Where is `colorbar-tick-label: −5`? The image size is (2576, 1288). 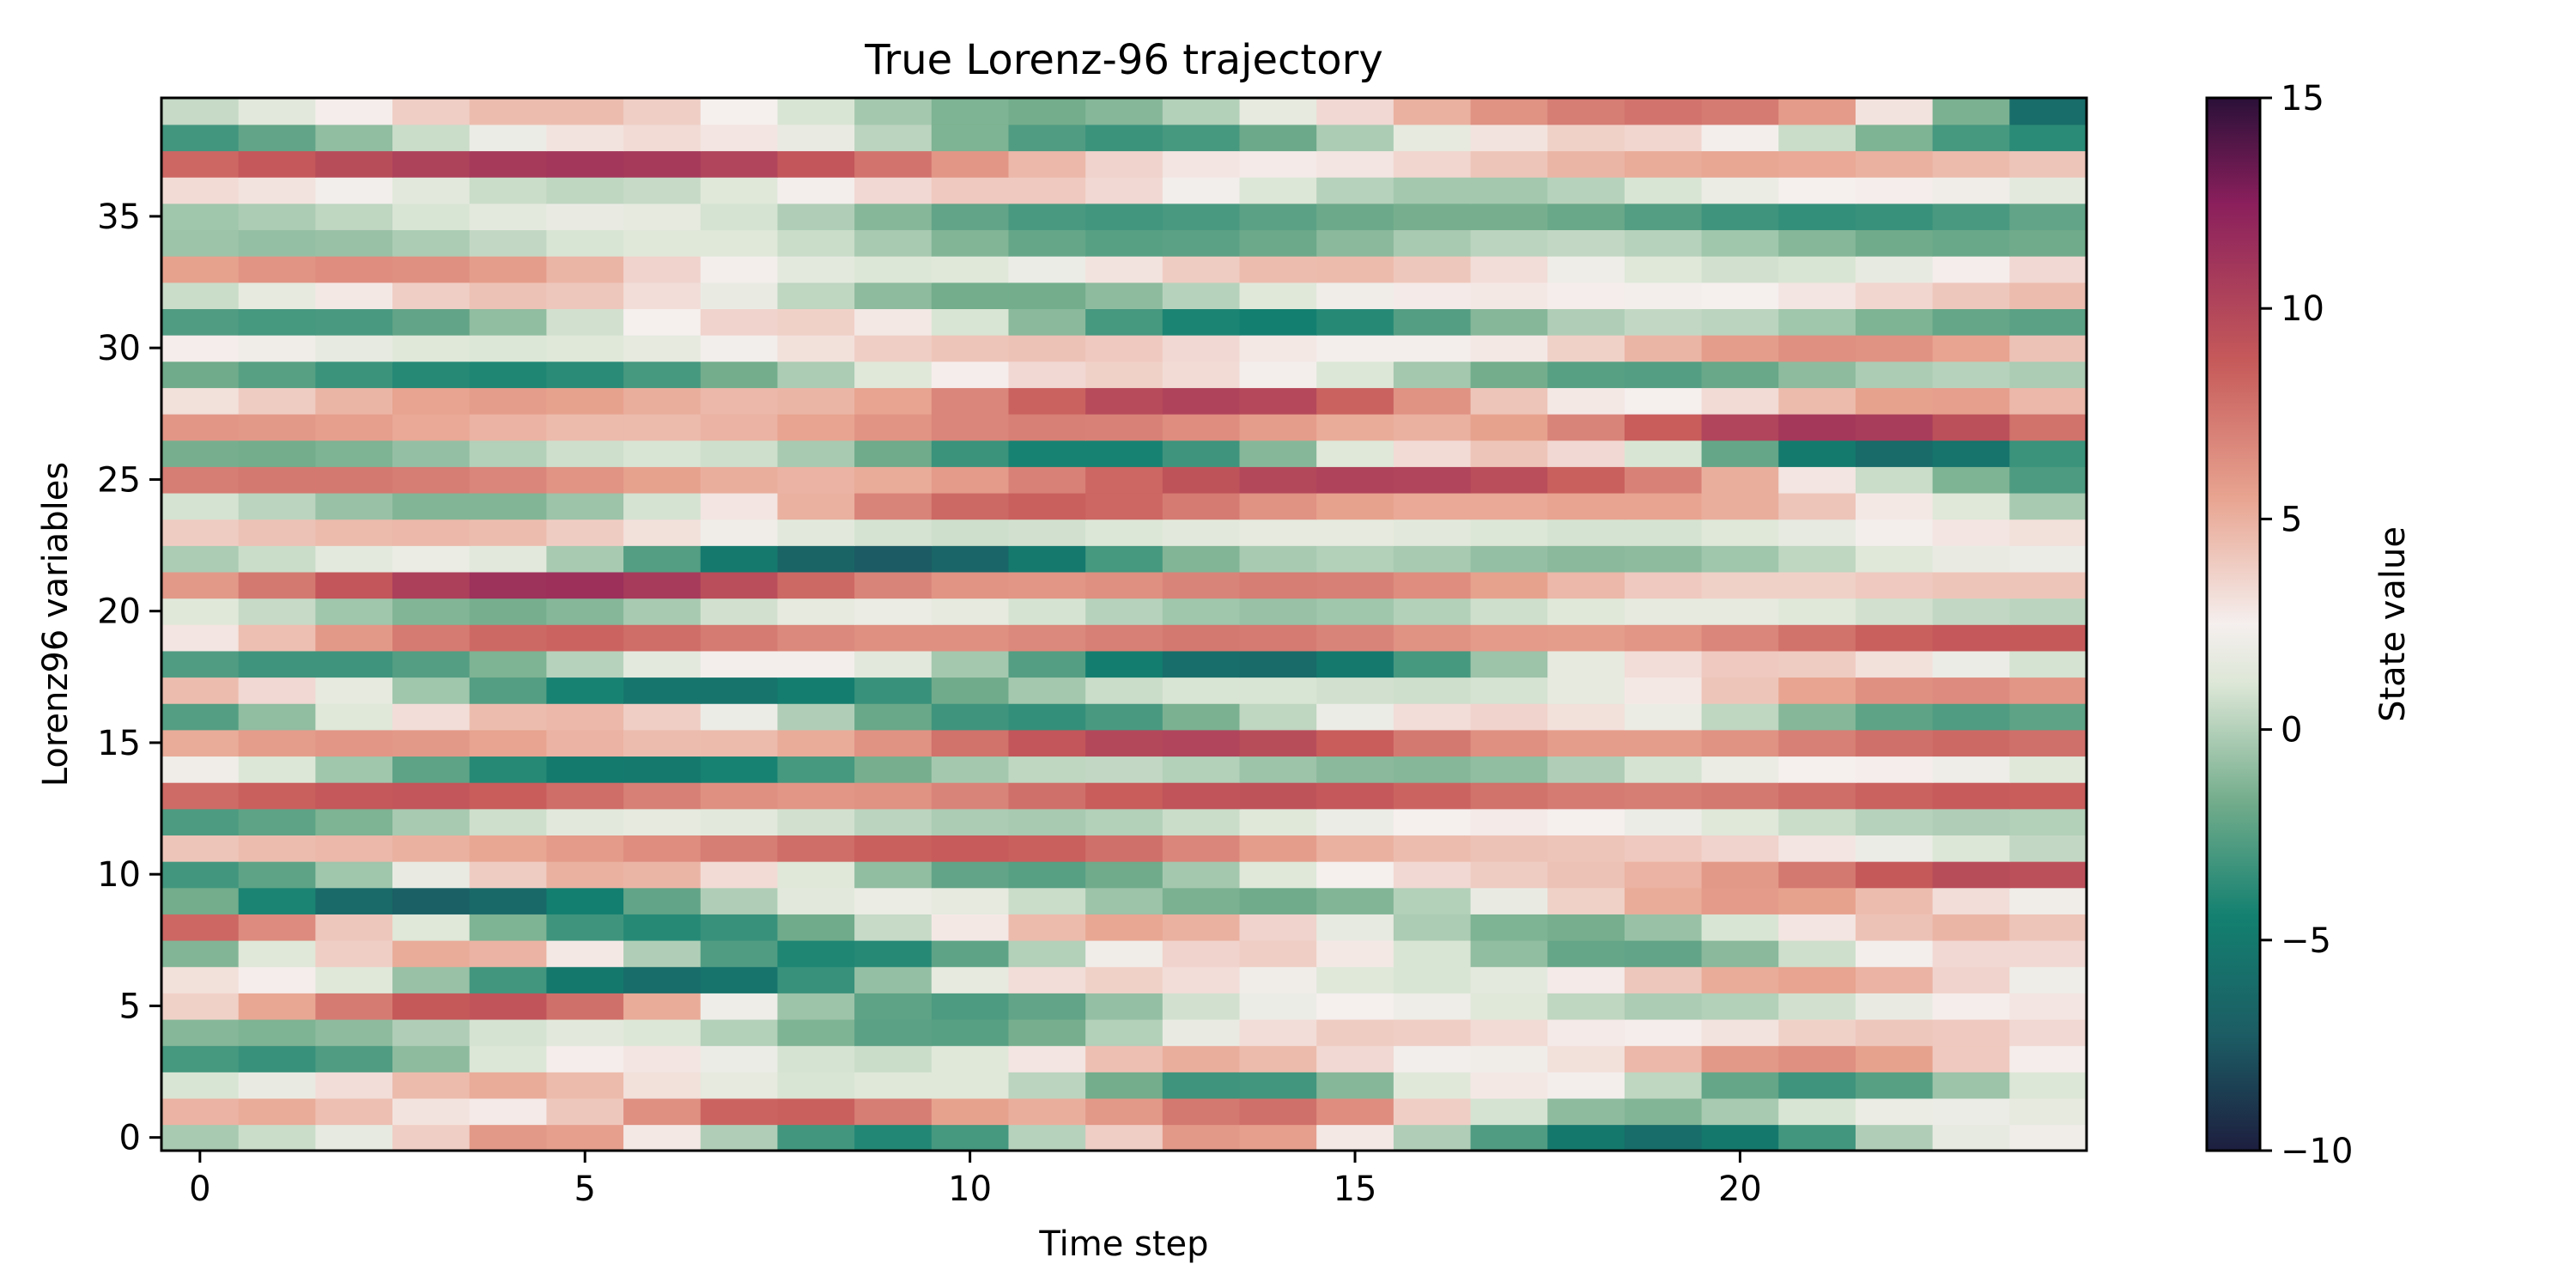
colorbar-tick-label: −5 is located at coordinates (2306, 941).